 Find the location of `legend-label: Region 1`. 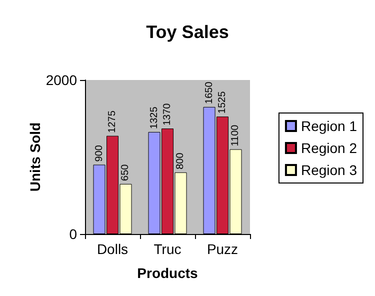

legend-label: Region 1 is located at coordinates (329, 126).